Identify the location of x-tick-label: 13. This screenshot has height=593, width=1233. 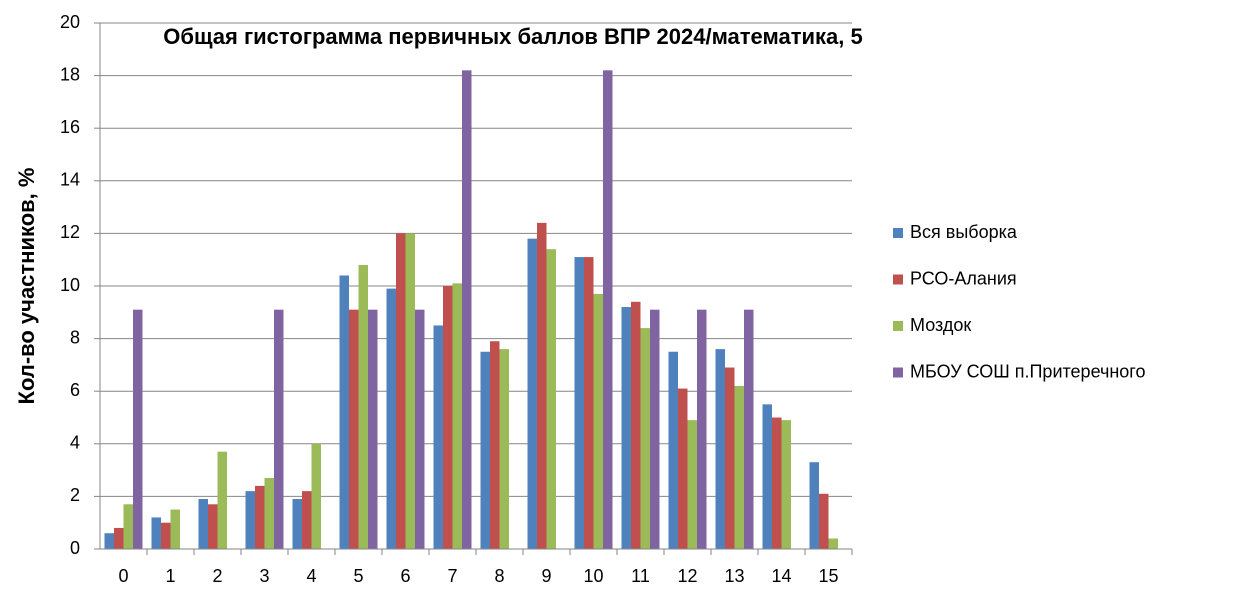
(734, 576).